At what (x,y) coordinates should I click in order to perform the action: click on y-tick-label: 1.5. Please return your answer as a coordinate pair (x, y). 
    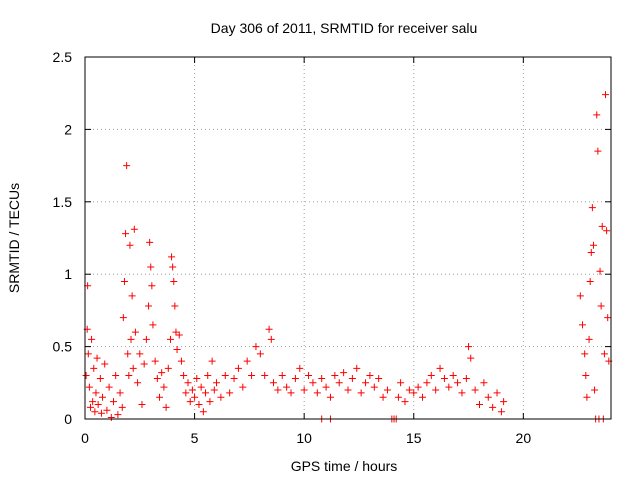
    Looking at the image, I should click on (63, 202).